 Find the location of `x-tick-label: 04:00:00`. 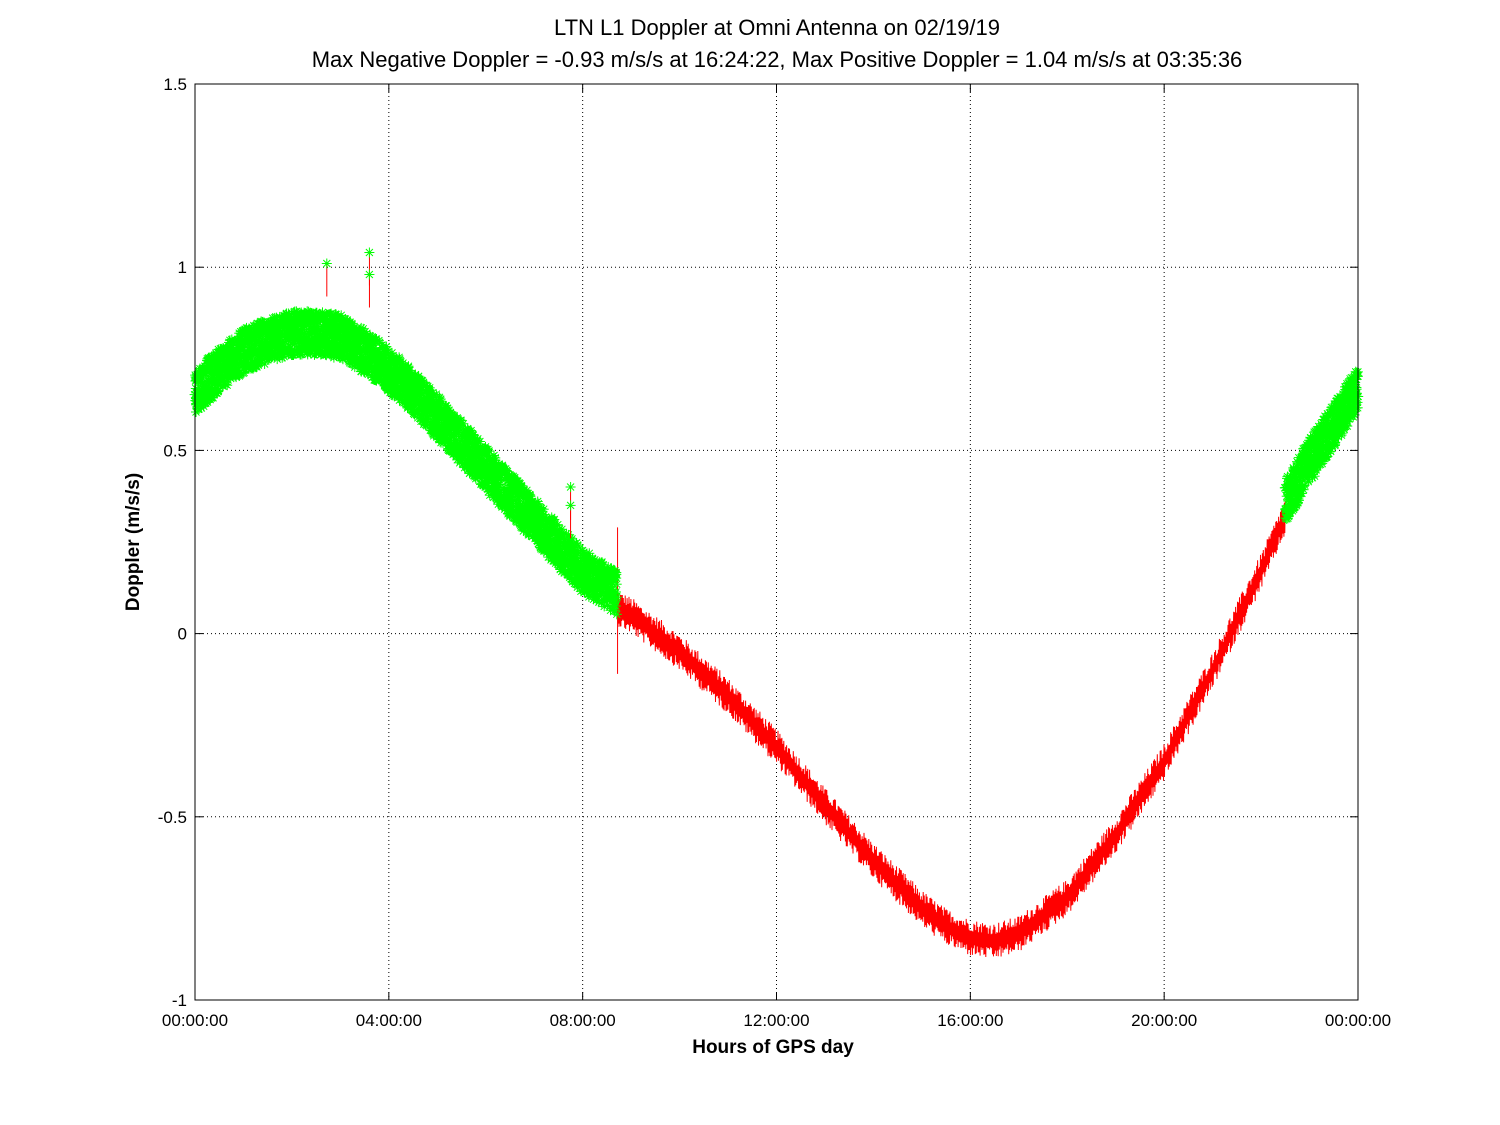

x-tick-label: 04:00:00 is located at coordinates (389, 1020).